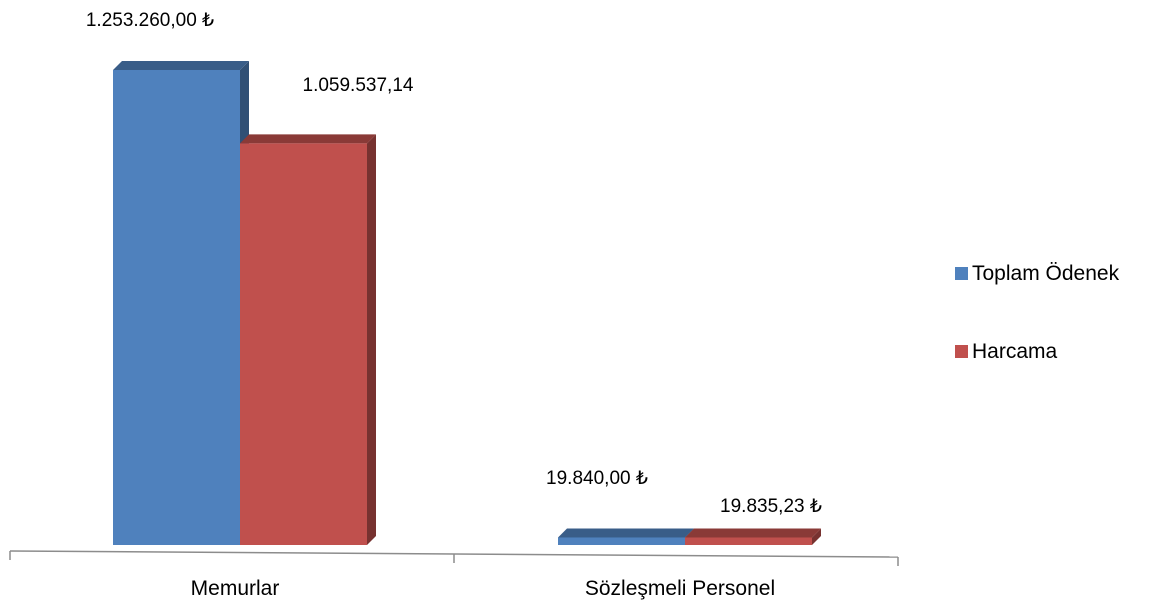 This screenshot has width=1173, height=607. What do you see at coordinates (771, 506) in the screenshot?
I see `data-label: 19.835,23 ₺` at bounding box center [771, 506].